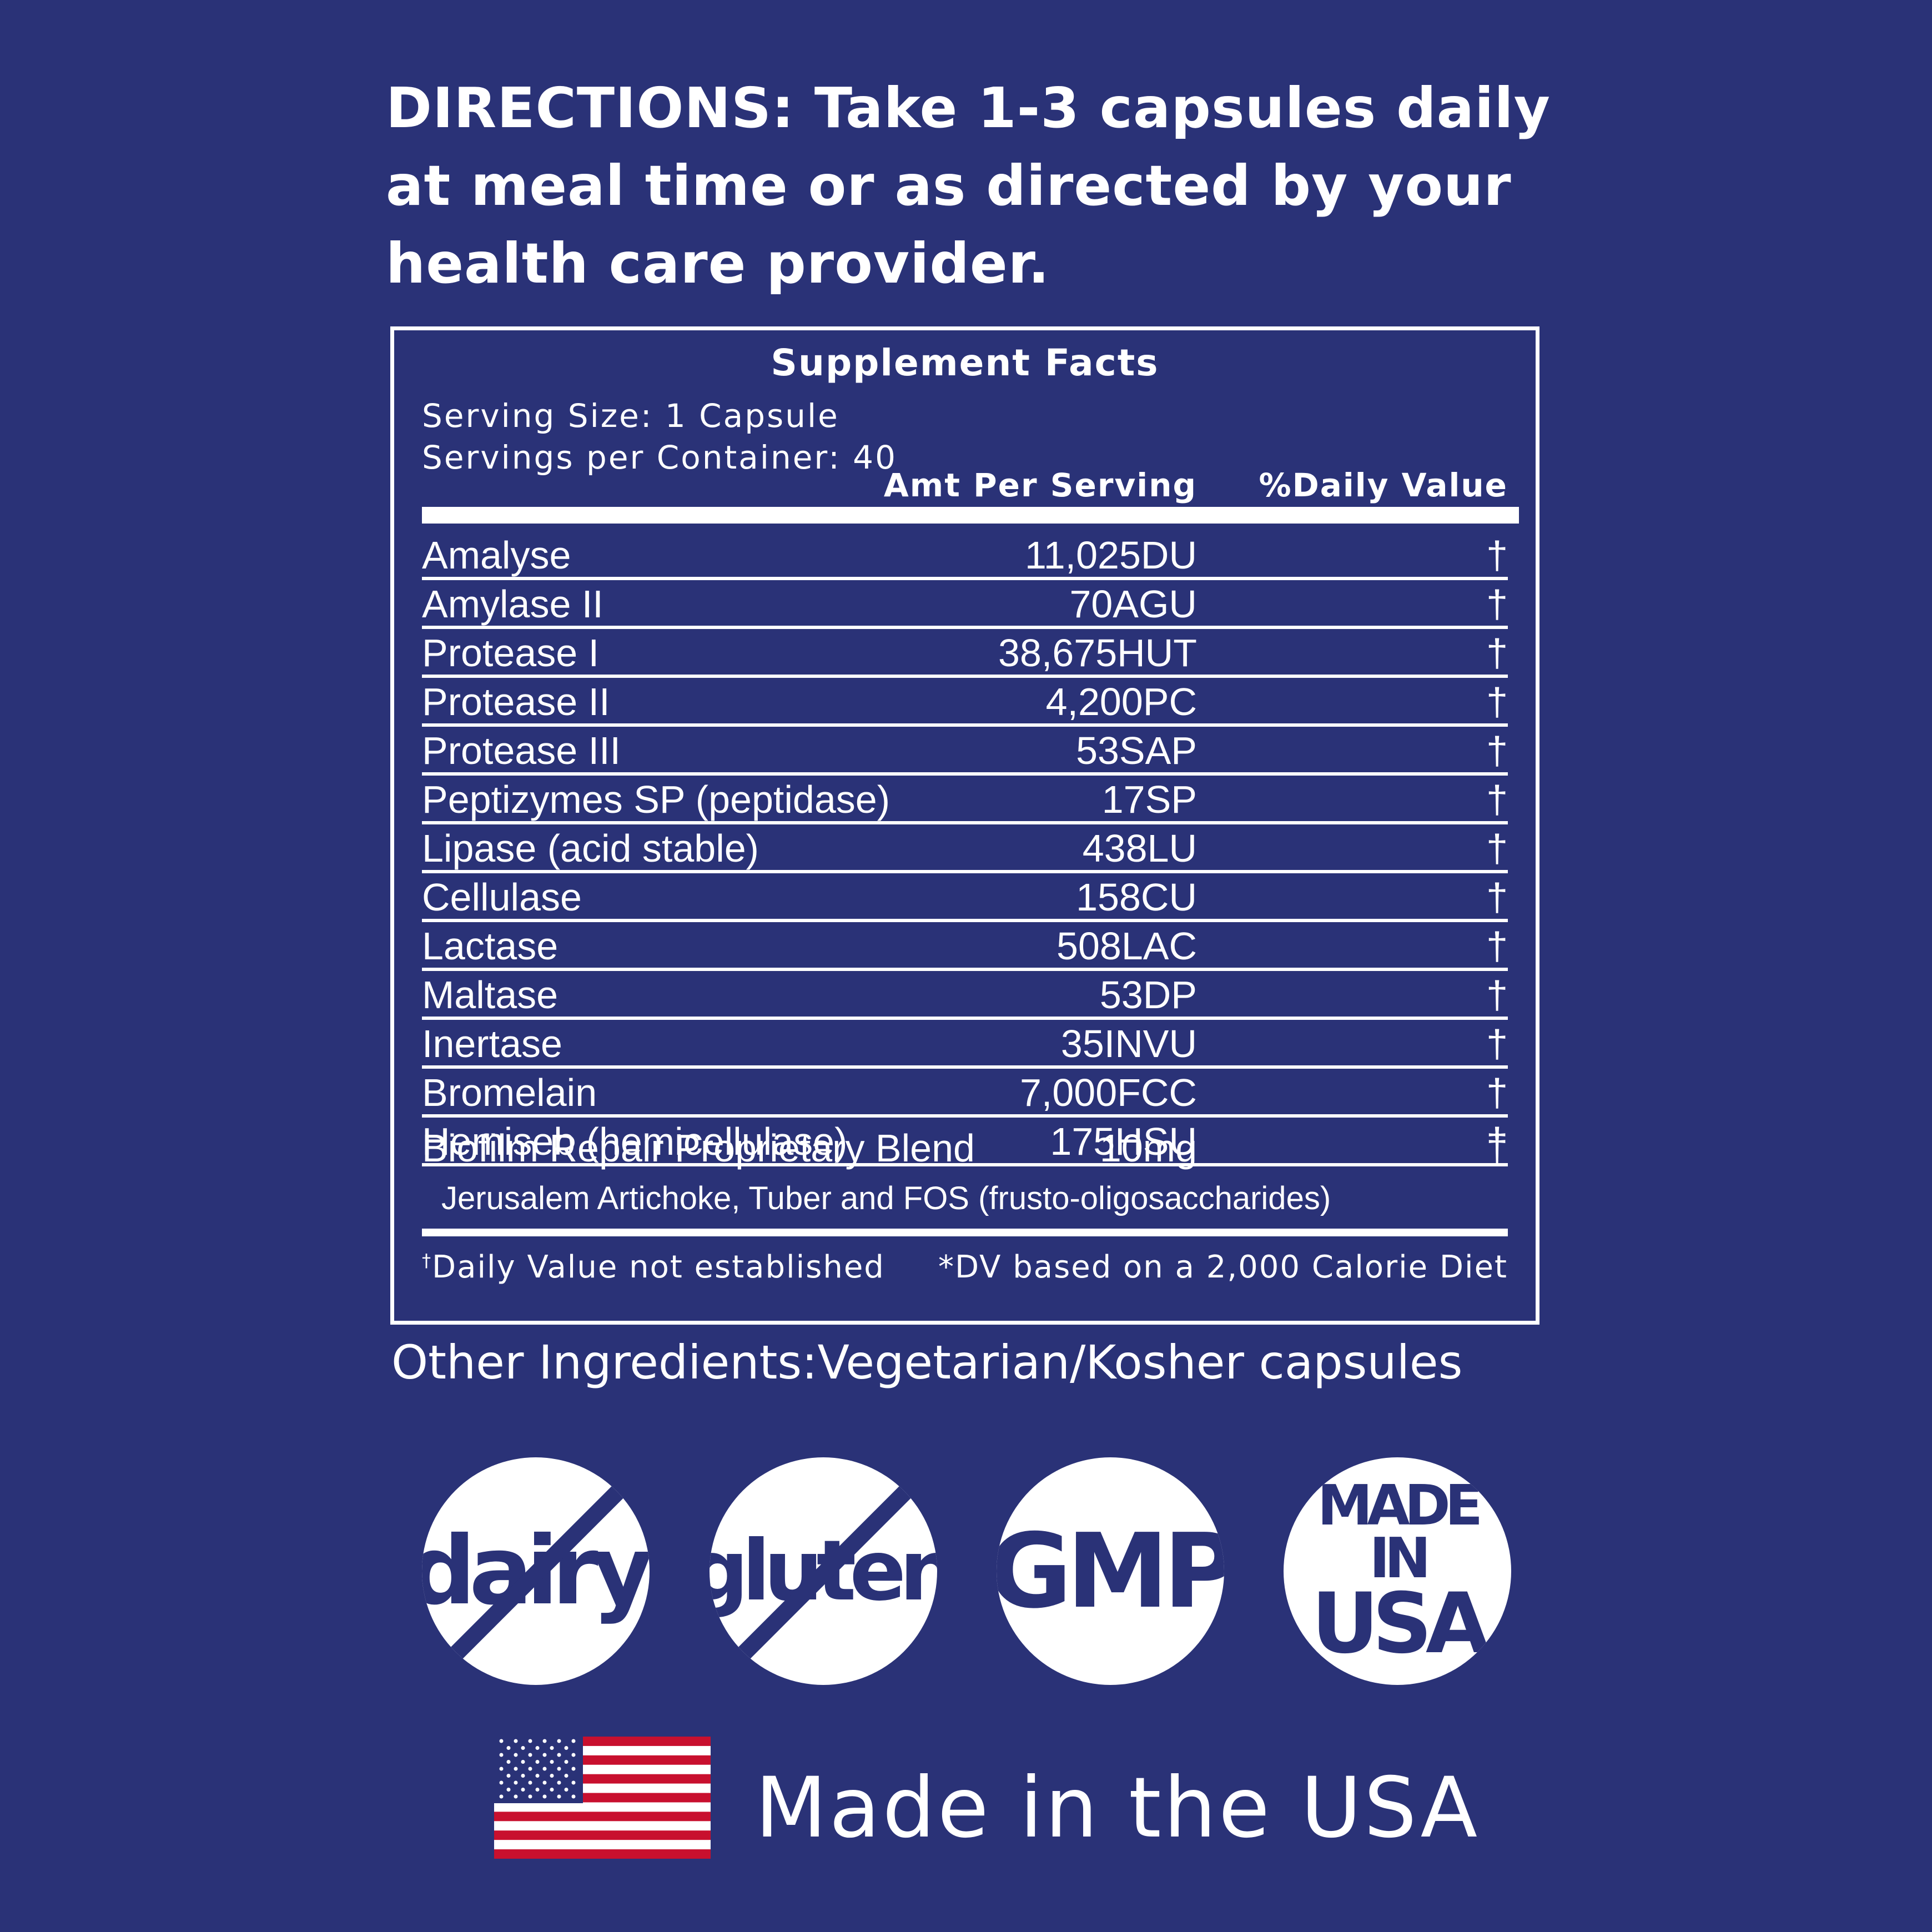 Image resolution: width=1932 pixels, height=1932 pixels. What do you see at coordinates (965, 1093) in the screenshot?
I see `facts-row: Bromelain 7,000FCC †` at bounding box center [965, 1093].